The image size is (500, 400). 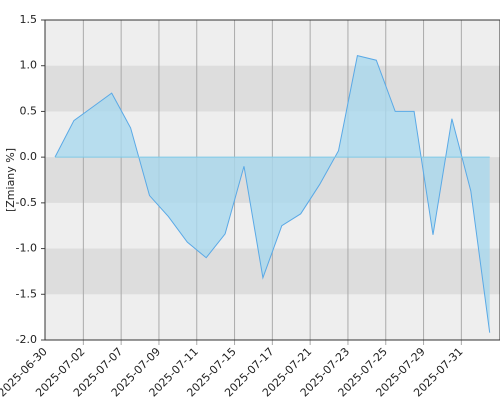 I want to click on y-tick-label: 0.5, so click(x=29, y=110).